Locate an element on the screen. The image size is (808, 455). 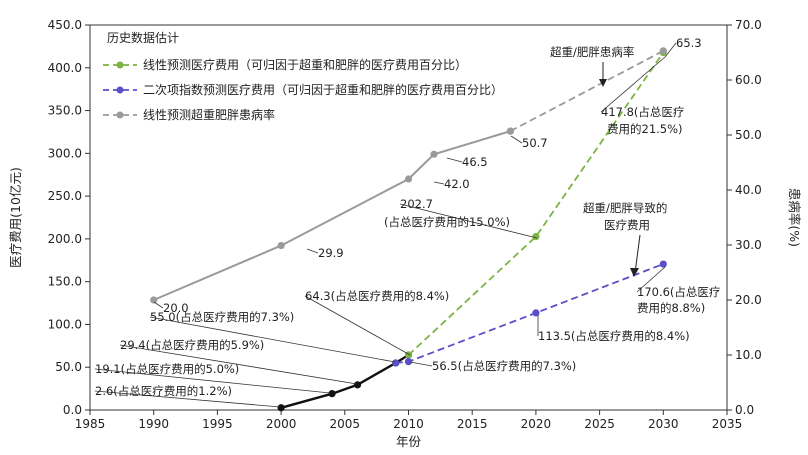
x-tick-label: 1990 is located at coordinates (153, 424).